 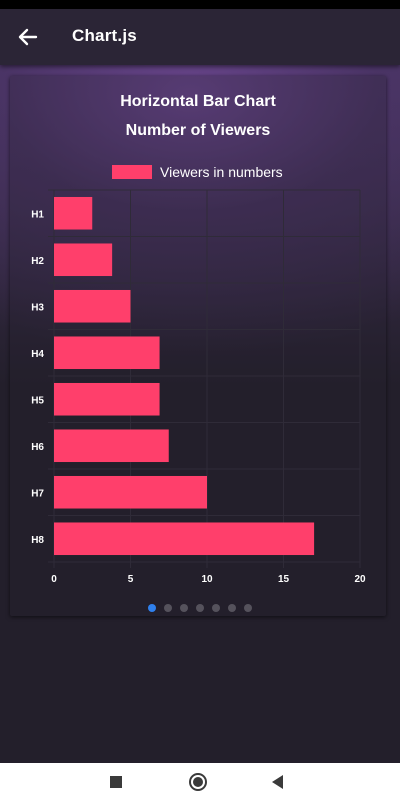 I want to click on back-button, so click(x=28, y=37).